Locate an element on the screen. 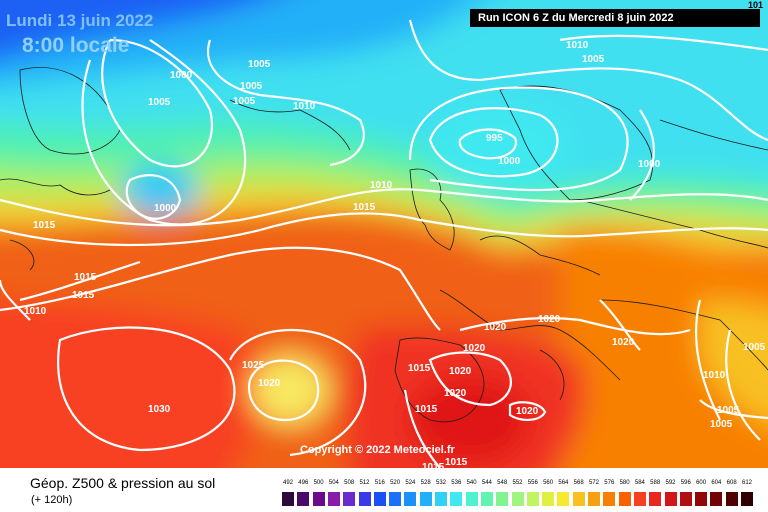 This screenshot has height=512, width=768. product-title: Géop. Z500 & pression au sol is located at coordinates (123, 483).